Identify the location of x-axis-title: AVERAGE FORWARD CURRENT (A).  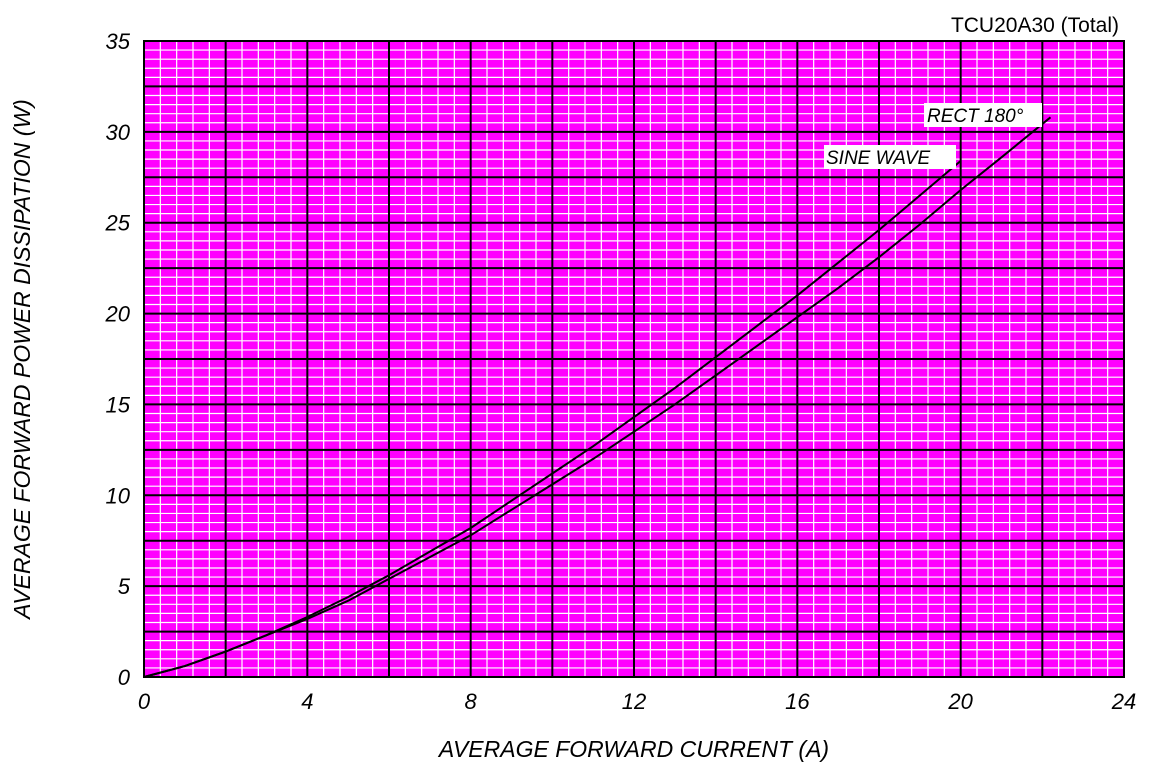
(633, 749).